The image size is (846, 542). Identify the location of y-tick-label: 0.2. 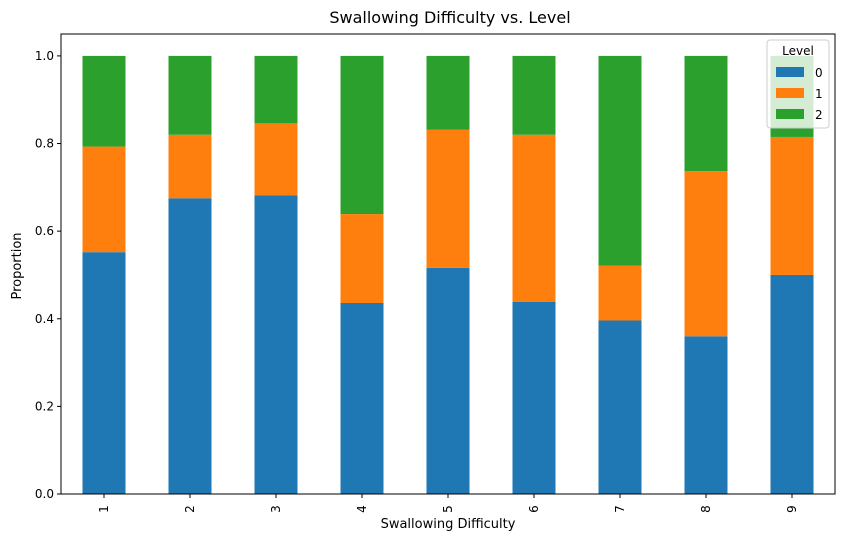
(44, 406).